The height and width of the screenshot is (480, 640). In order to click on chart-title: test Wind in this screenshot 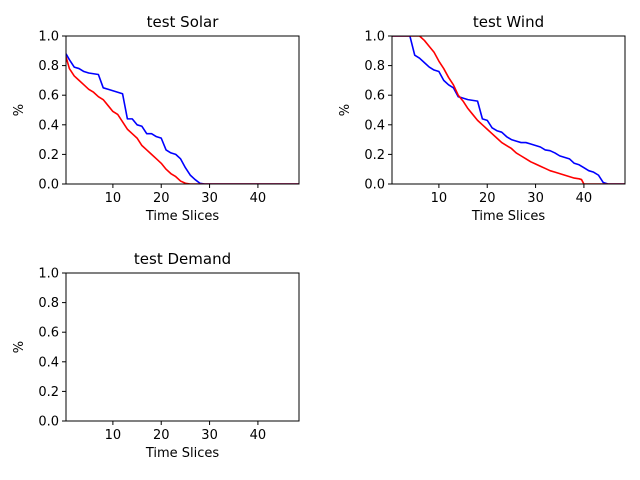, I will do `click(508, 22)`.